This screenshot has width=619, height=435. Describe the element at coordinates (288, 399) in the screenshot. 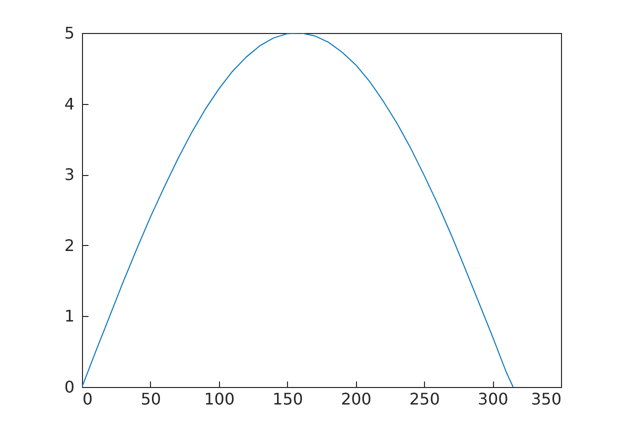

I see `x-tick-label: 150` at that location.